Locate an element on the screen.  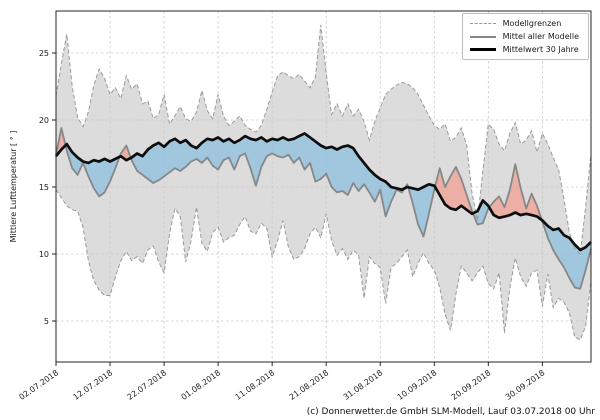
legend-label: Modellgrenzen is located at coordinates (532, 23).